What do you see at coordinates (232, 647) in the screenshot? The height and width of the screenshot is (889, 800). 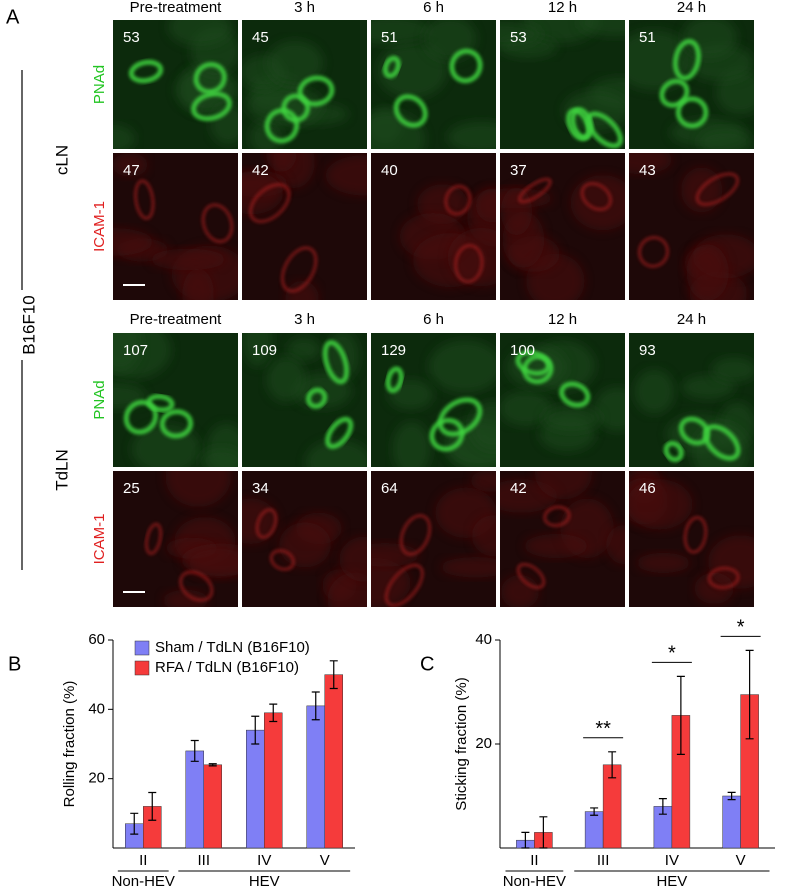 I see `legend-label: Sham / TdLN (B16F10)` at bounding box center [232, 647].